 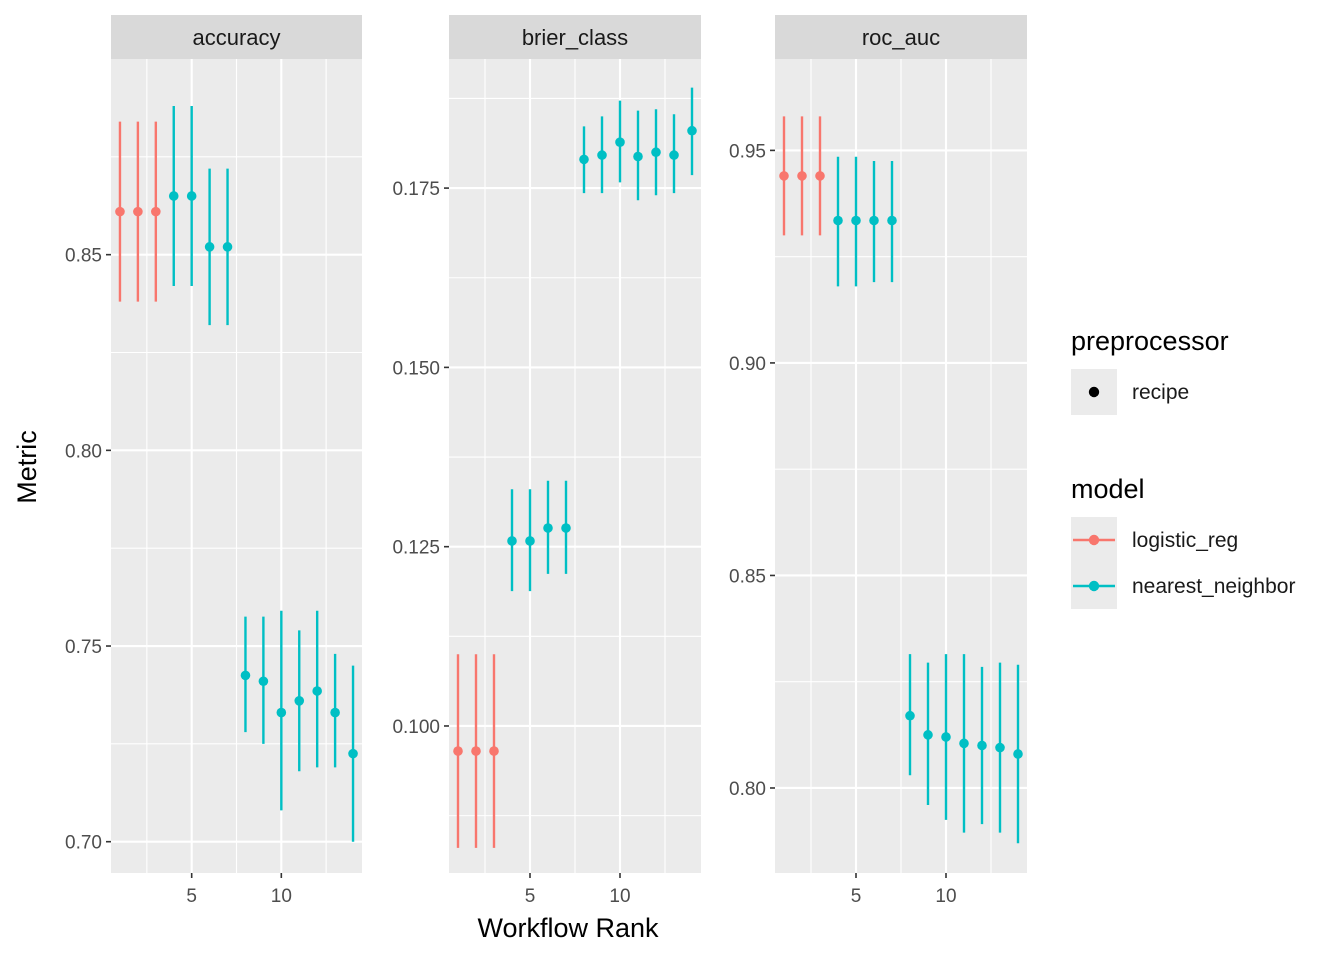 What do you see at coordinates (1185, 540) in the screenshot?
I see `legend-label-logistic-reg: logistic_reg` at bounding box center [1185, 540].